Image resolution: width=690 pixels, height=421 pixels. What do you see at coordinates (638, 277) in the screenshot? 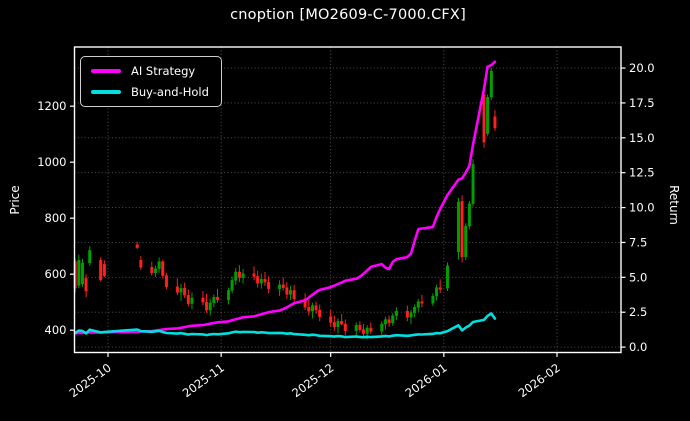
I see `right-tick-label: 5.0` at bounding box center [638, 277].